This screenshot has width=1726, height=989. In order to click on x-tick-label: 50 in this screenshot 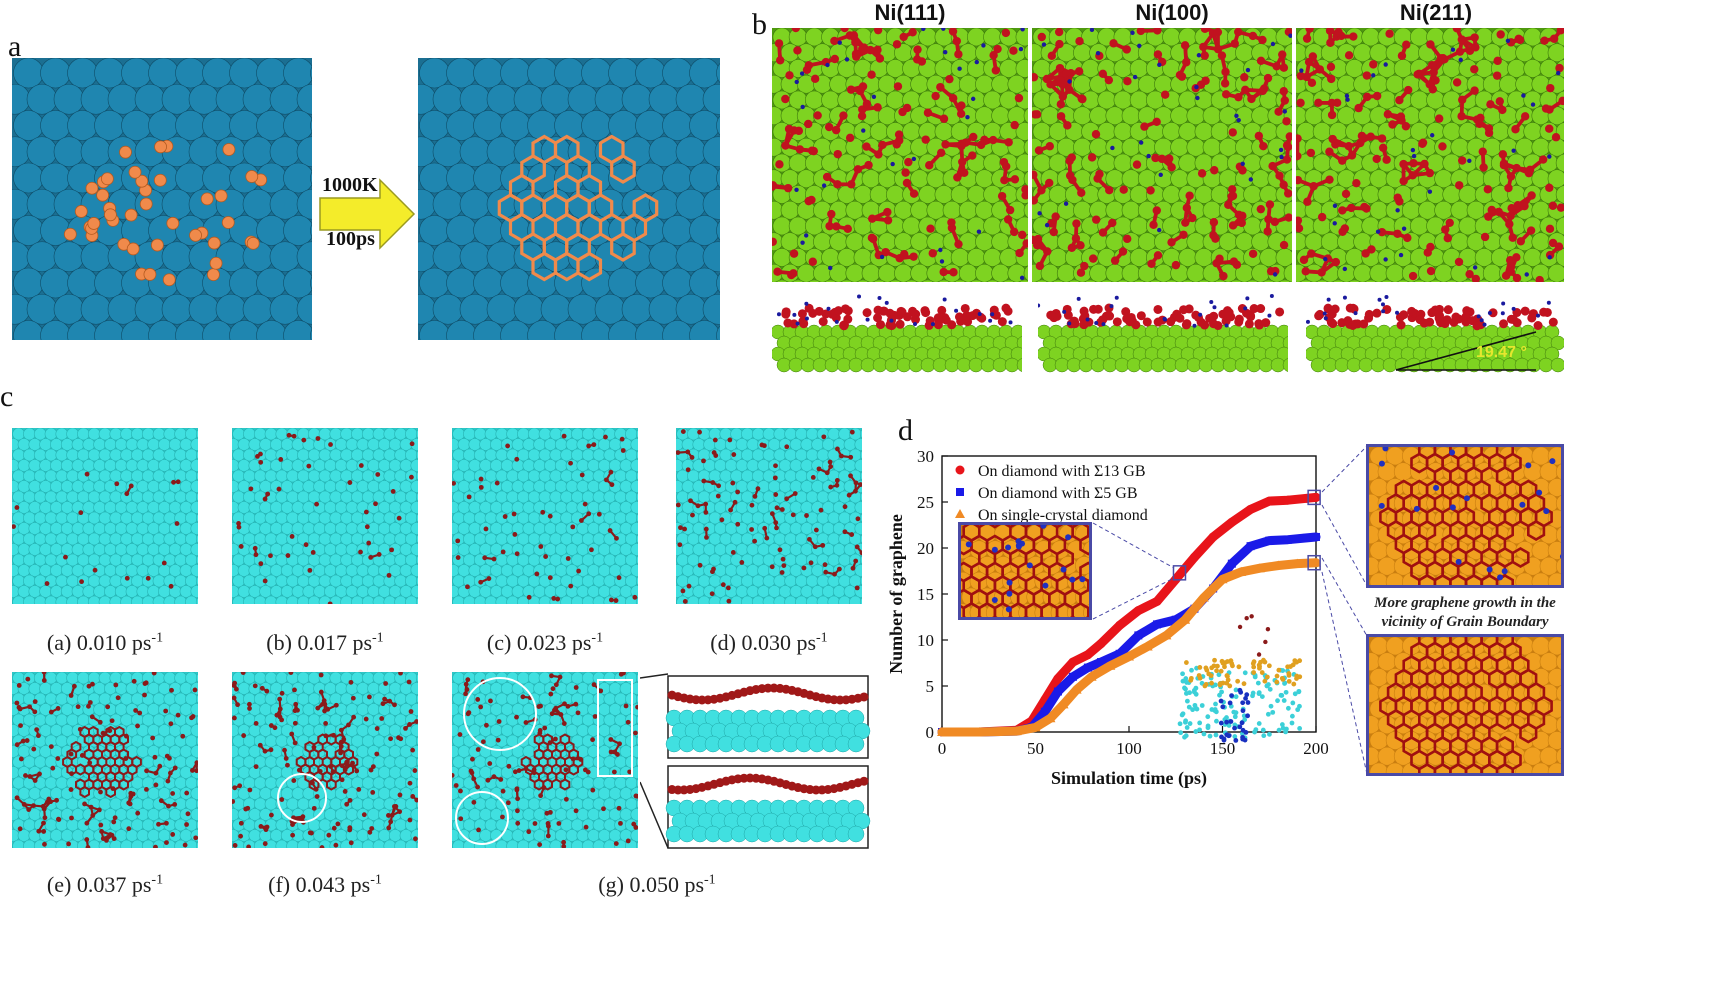, I will do `click(1035, 748)`.